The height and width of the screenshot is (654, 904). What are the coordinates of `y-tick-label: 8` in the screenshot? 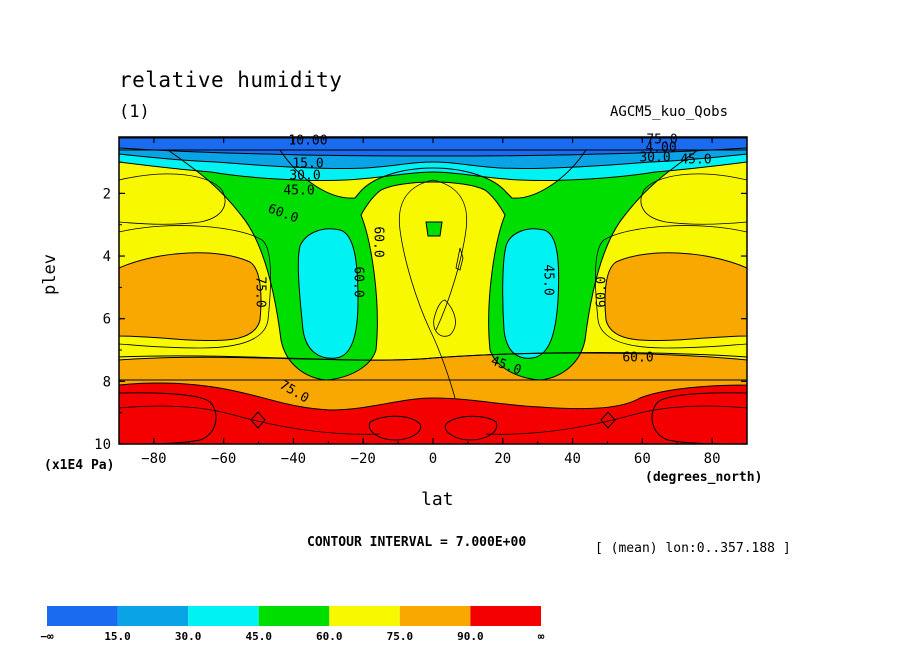 It's located at (107, 382).